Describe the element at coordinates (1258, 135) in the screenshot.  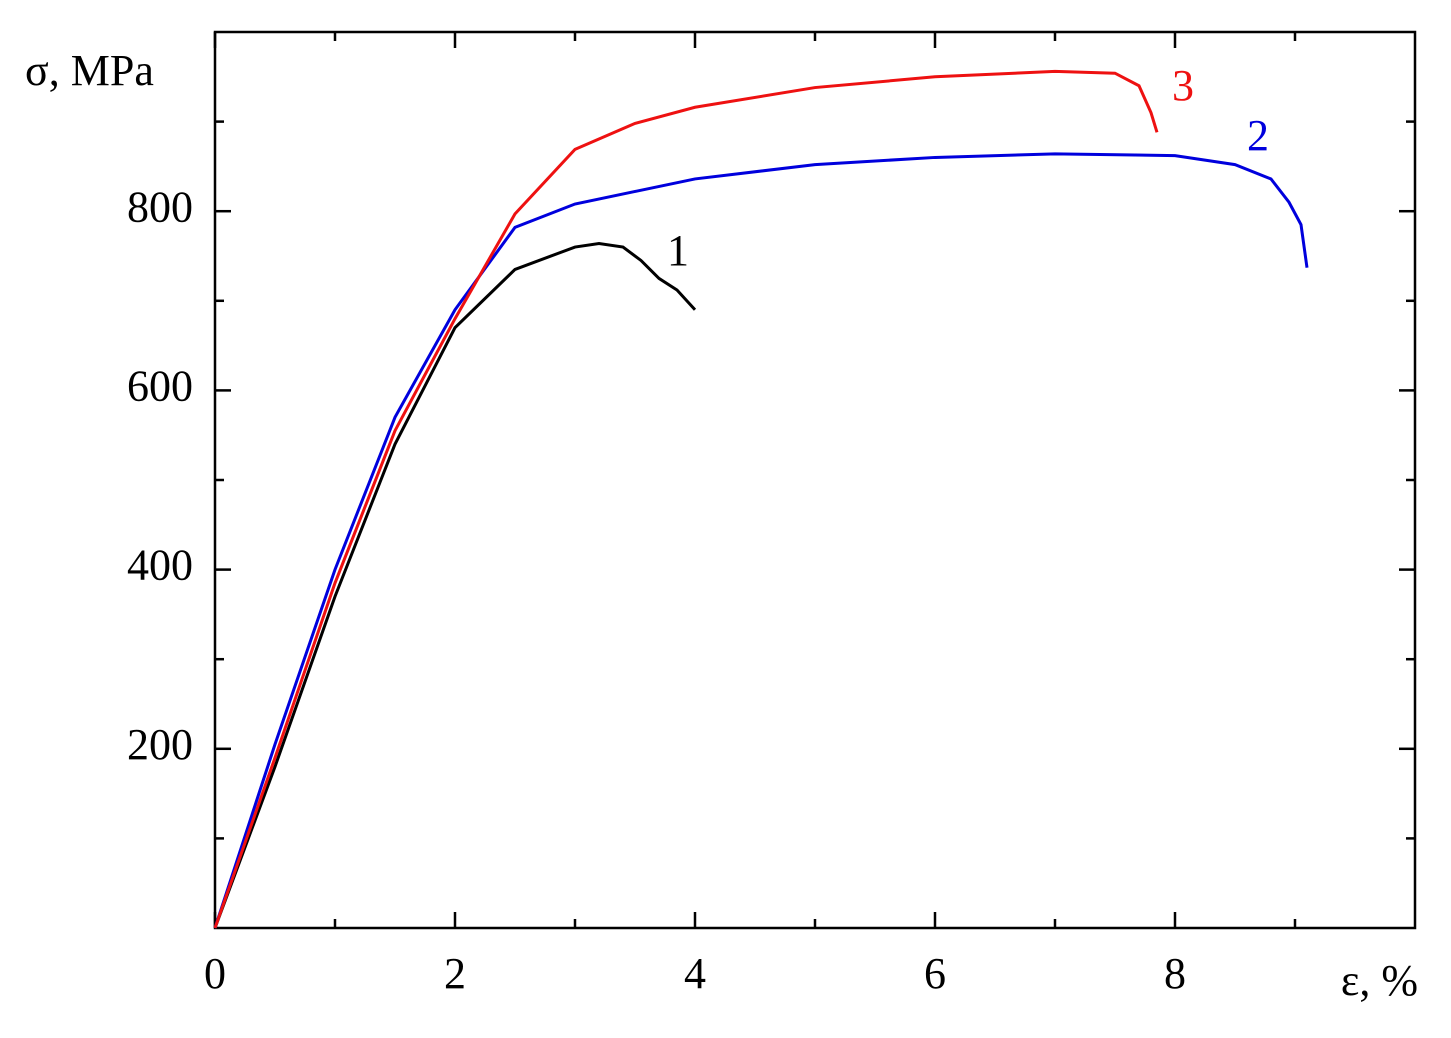
I see `series-label: 2` at that location.